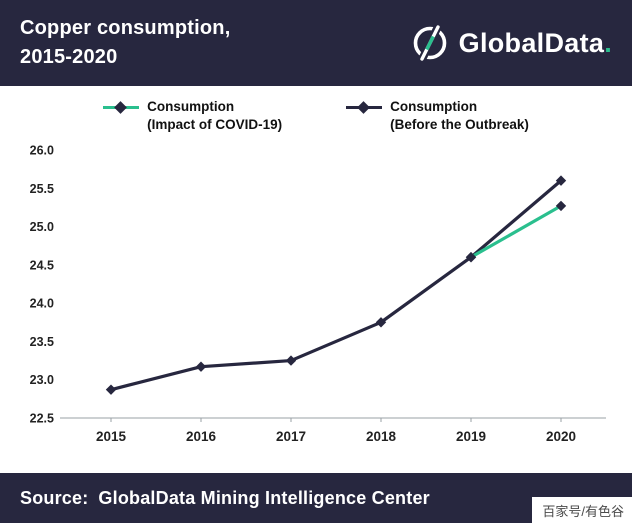 The width and height of the screenshot is (632, 523). Describe the element at coordinates (471, 436) in the screenshot. I see `svg-text: 2019` at that location.